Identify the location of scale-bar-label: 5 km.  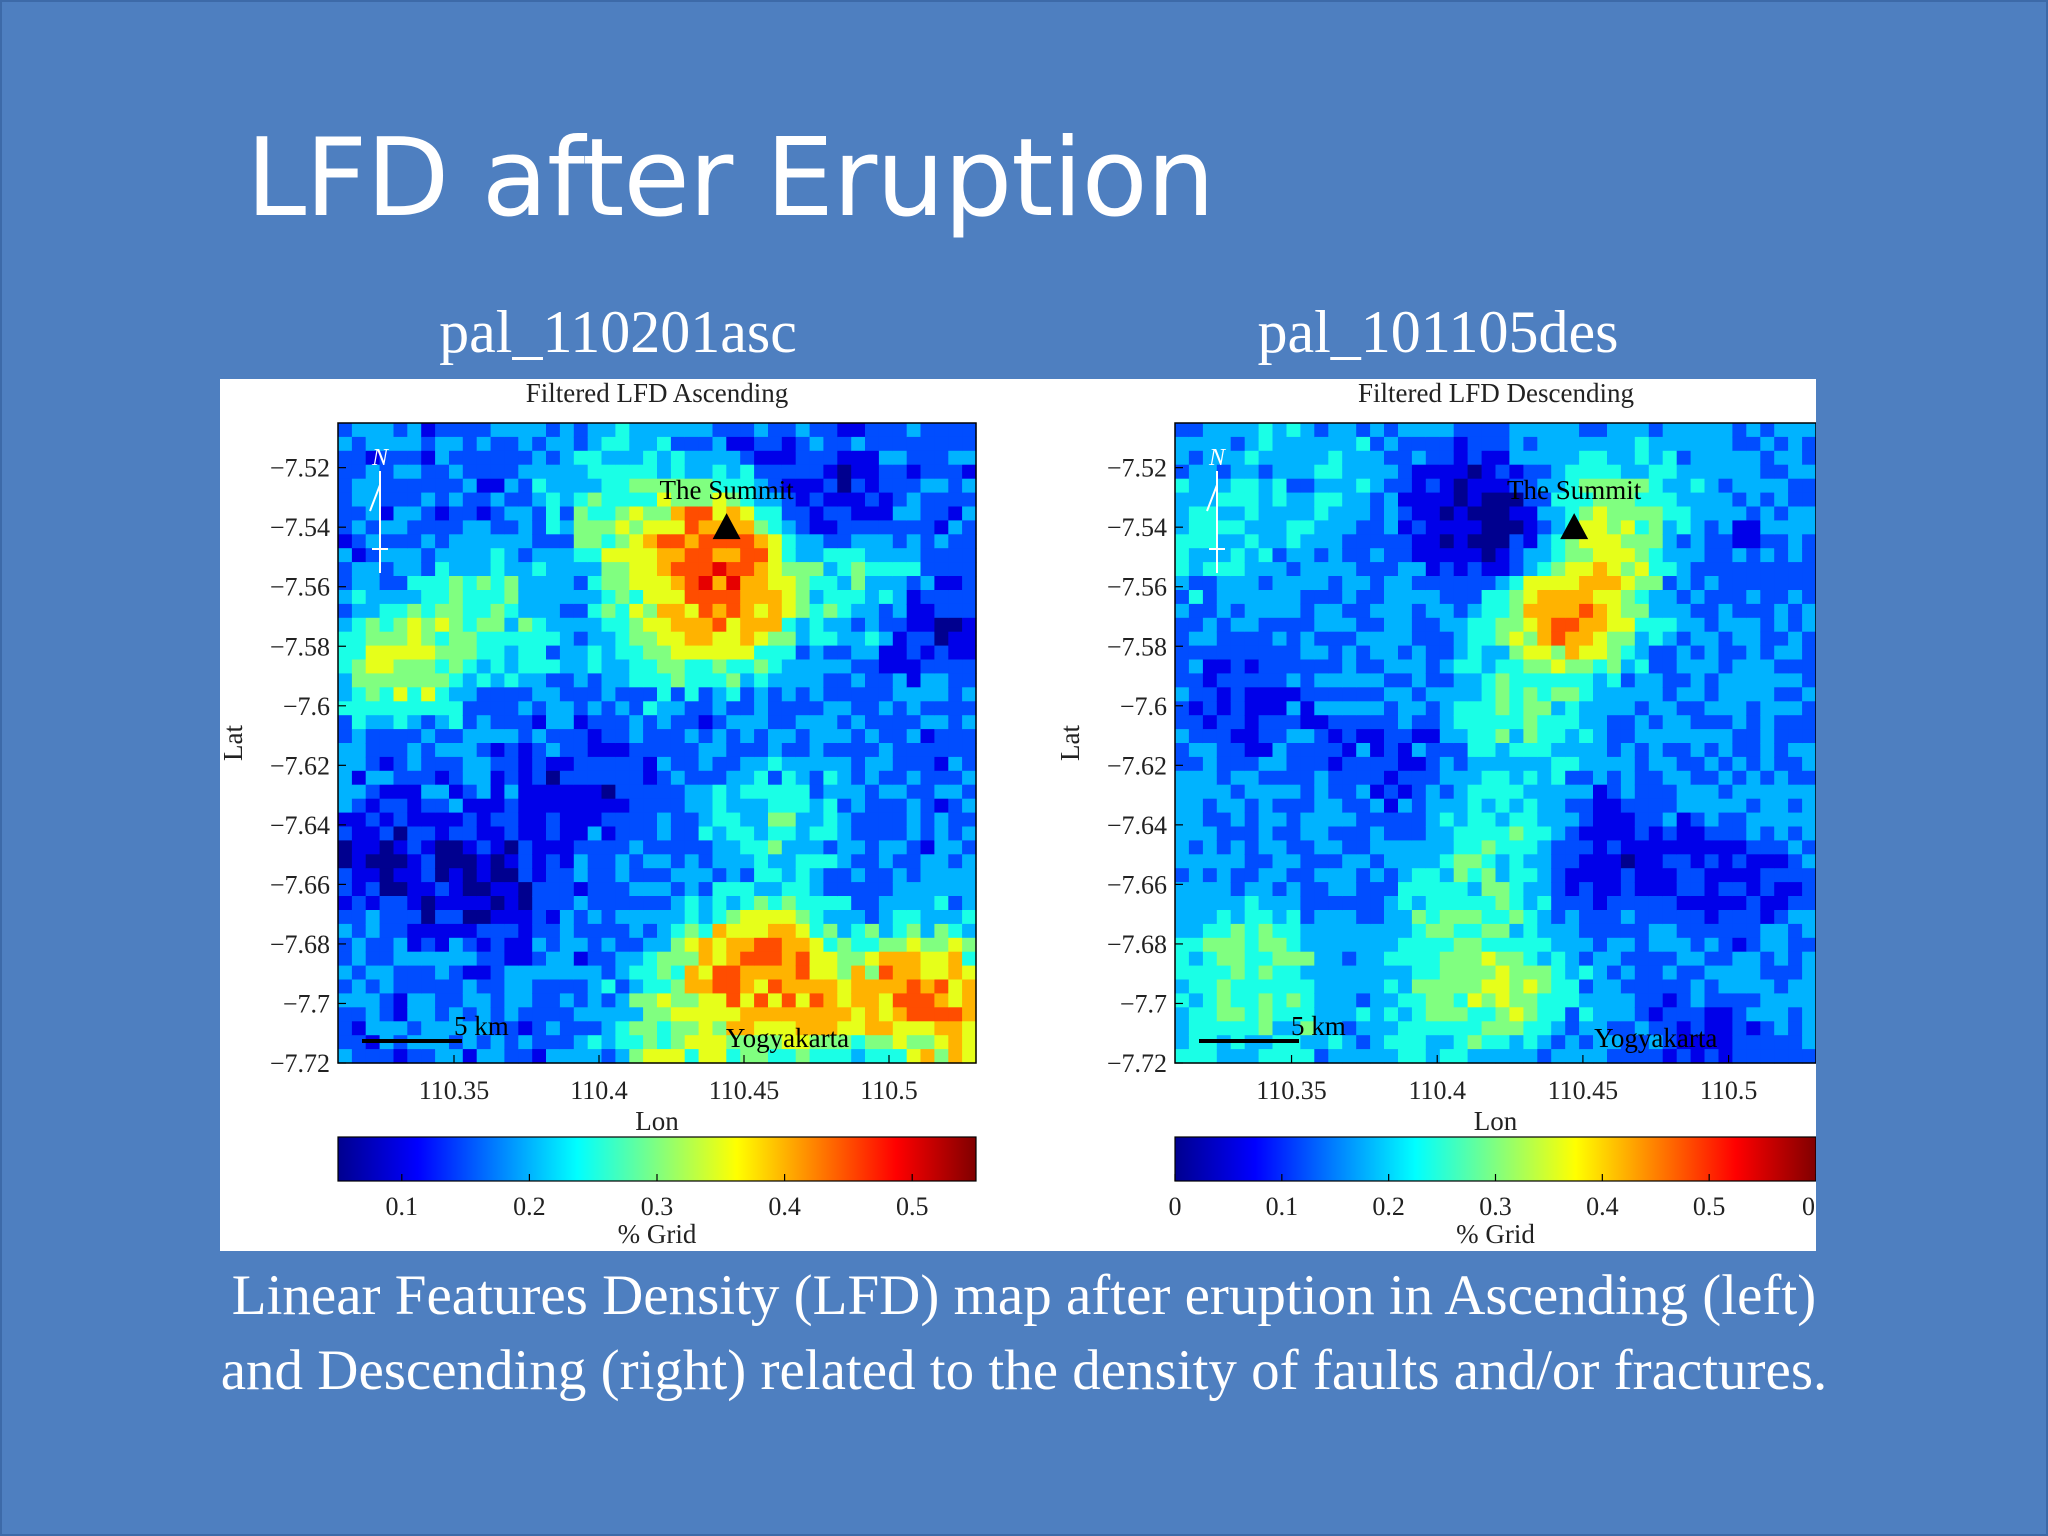
(481, 1026).